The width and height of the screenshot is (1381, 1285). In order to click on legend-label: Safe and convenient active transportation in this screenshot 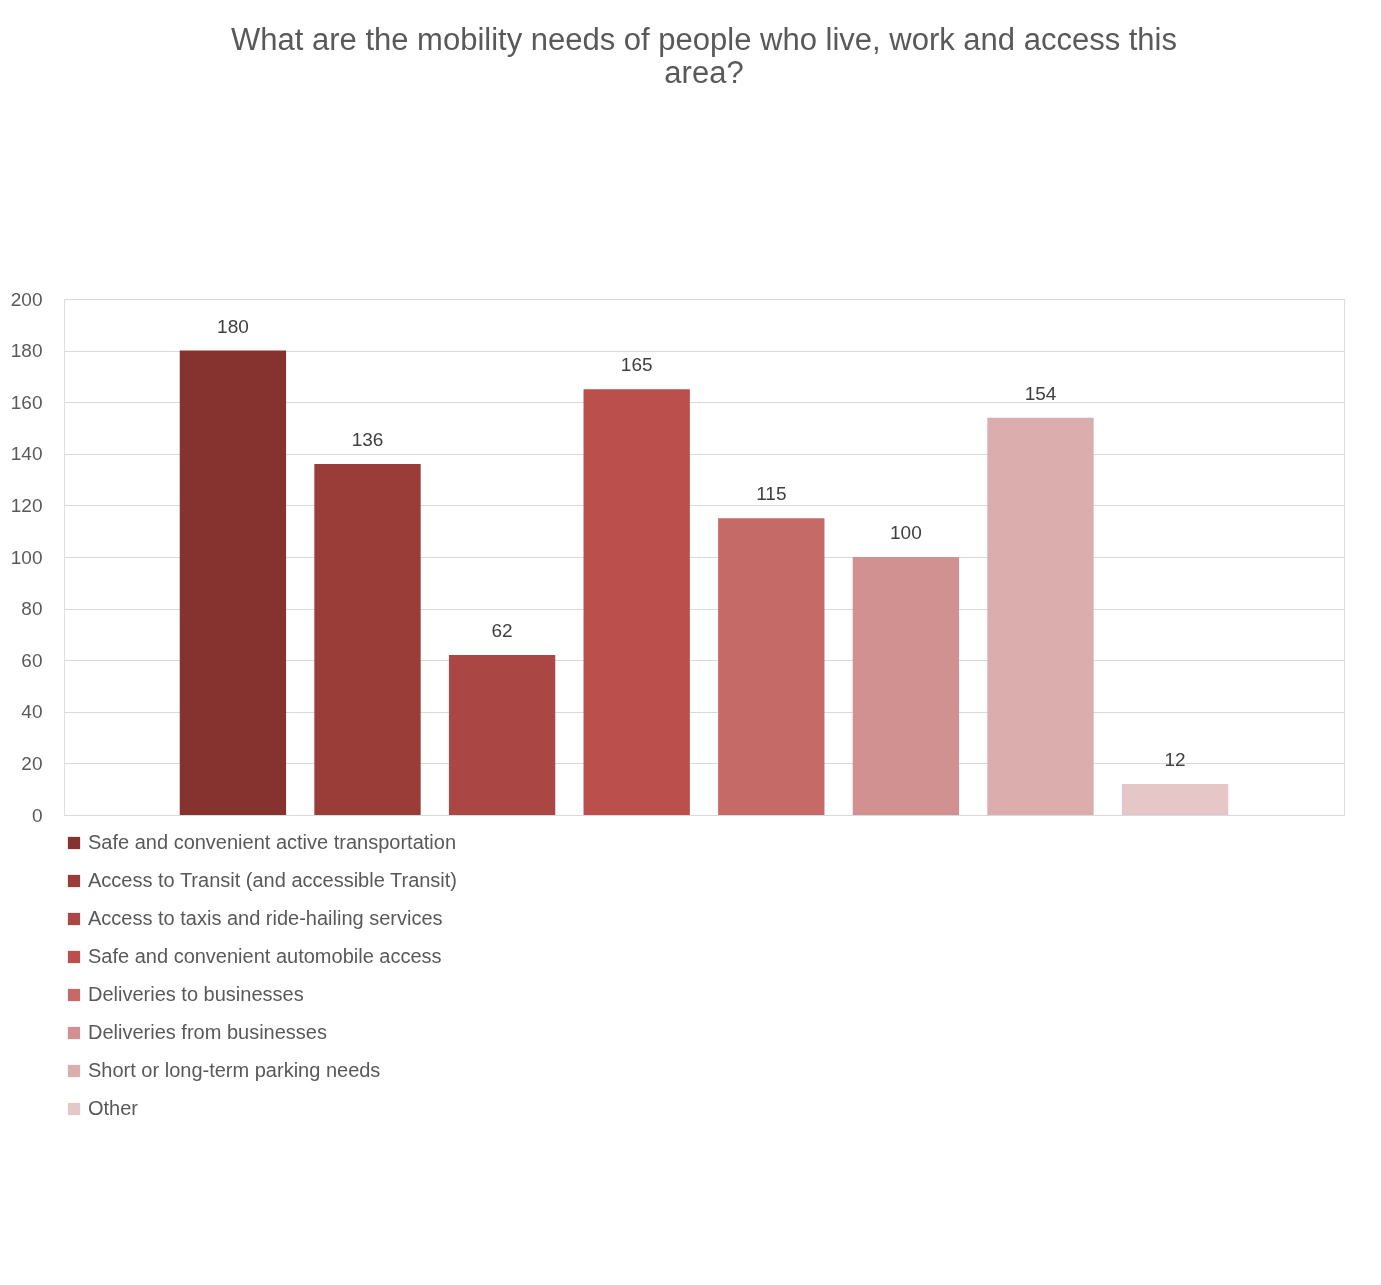, I will do `click(272, 842)`.